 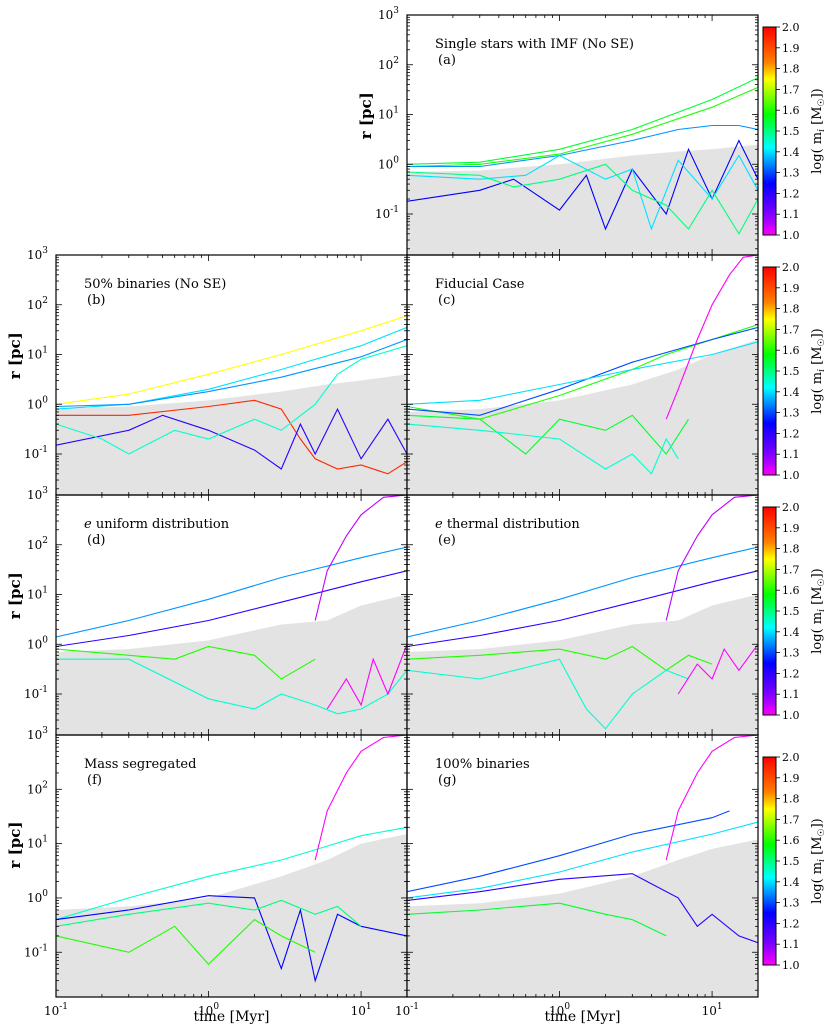 I want to click on panel-label: (e), so click(x=447, y=540).